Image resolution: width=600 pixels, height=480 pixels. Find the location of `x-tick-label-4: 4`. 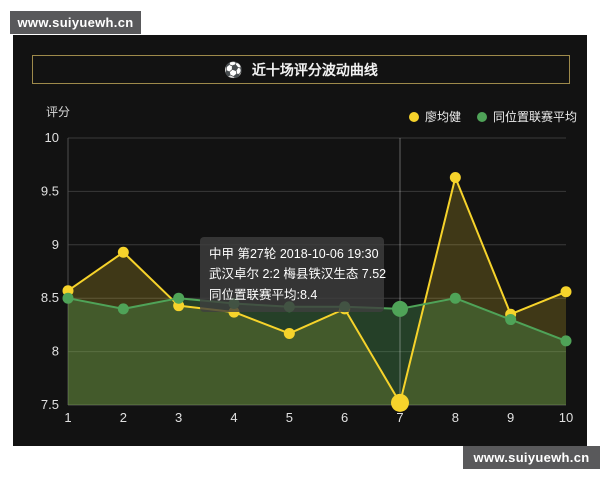

x-tick-label-4: 4 is located at coordinates (233, 417).